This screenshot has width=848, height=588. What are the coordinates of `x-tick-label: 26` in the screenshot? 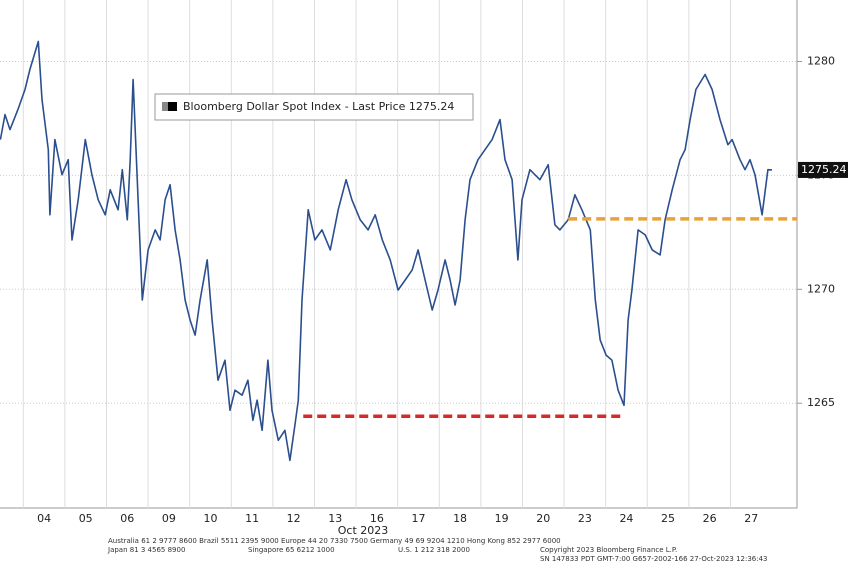 It's located at (710, 518).